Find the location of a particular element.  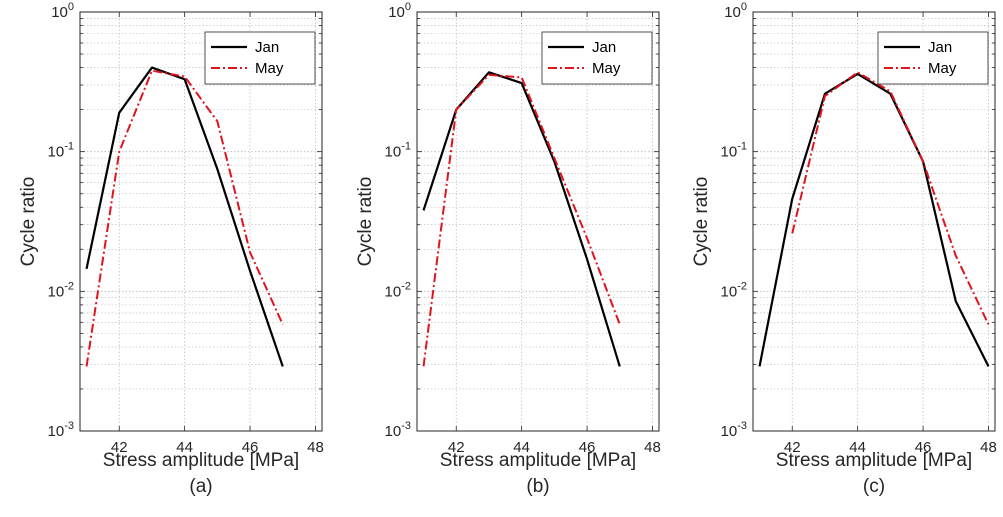

panel-label: (c) is located at coordinates (874, 486).